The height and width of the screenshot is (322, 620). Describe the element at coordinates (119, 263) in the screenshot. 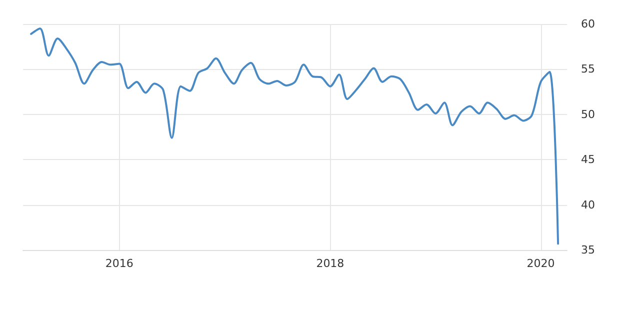

I see `x-tick-label: 2016` at that location.